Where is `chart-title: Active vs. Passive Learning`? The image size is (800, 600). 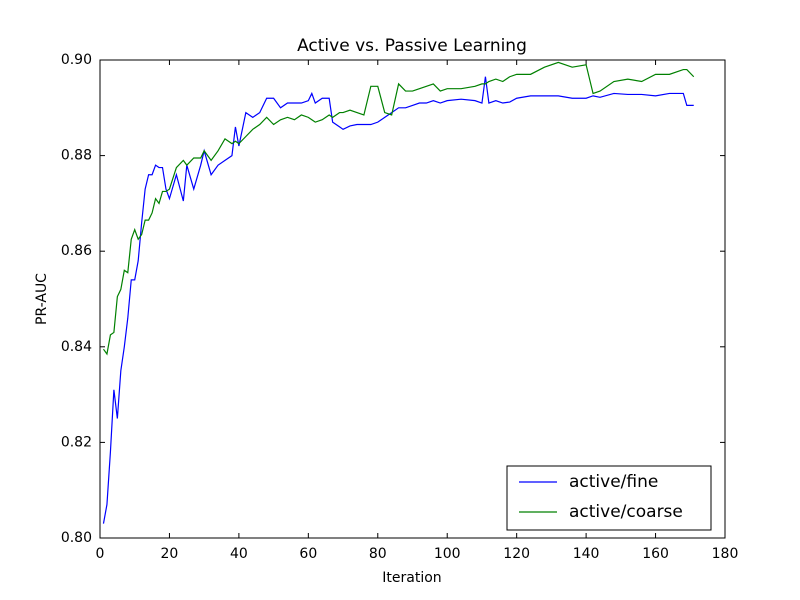 chart-title: Active vs. Passive Learning is located at coordinates (412, 46).